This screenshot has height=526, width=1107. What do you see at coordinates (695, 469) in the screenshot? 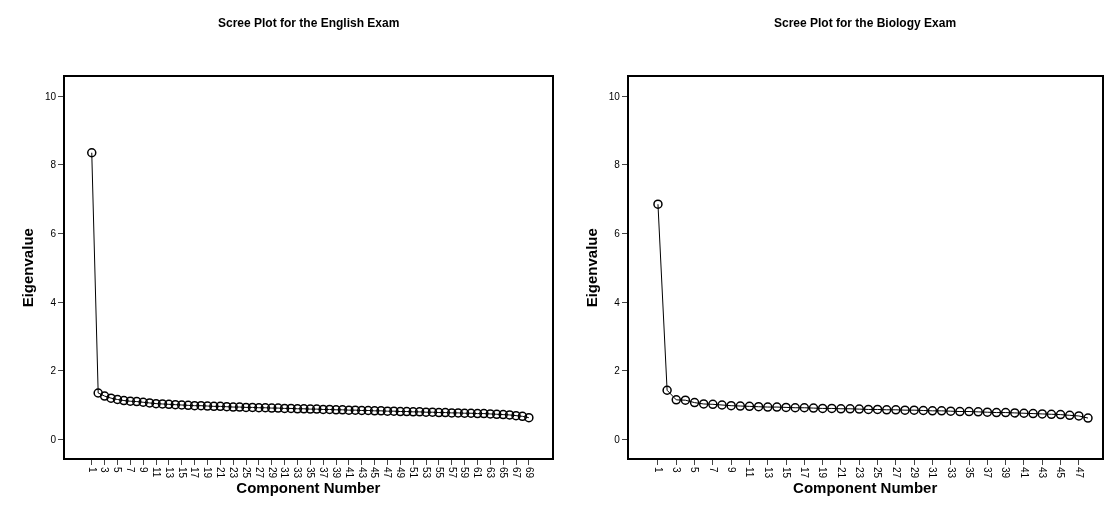
I see `x-tick-label: 5` at bounding box center [695, 469].